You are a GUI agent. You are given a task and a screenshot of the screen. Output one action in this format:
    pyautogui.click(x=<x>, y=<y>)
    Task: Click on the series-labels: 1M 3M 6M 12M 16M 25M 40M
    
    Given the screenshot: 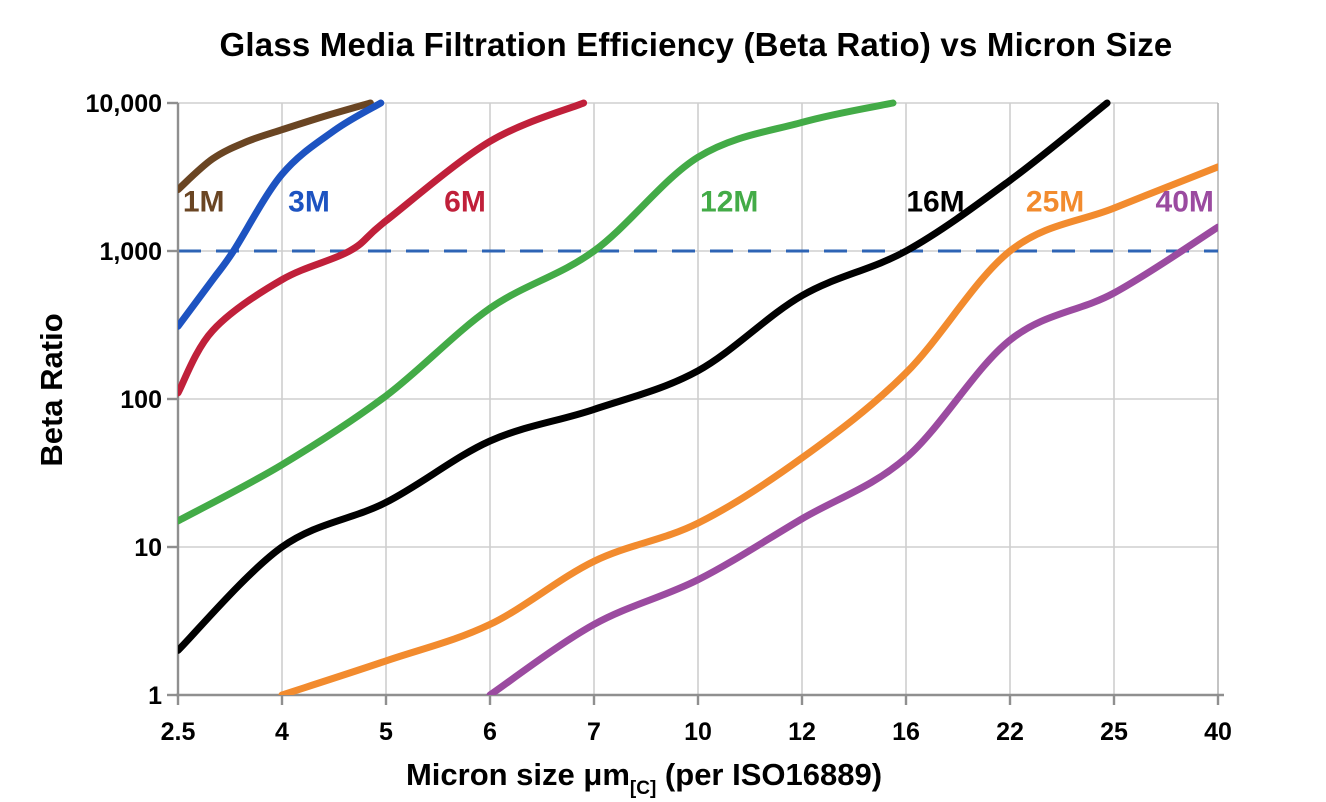 What is the action you would take?
    pyautogui.click(x=698, y=201)
    